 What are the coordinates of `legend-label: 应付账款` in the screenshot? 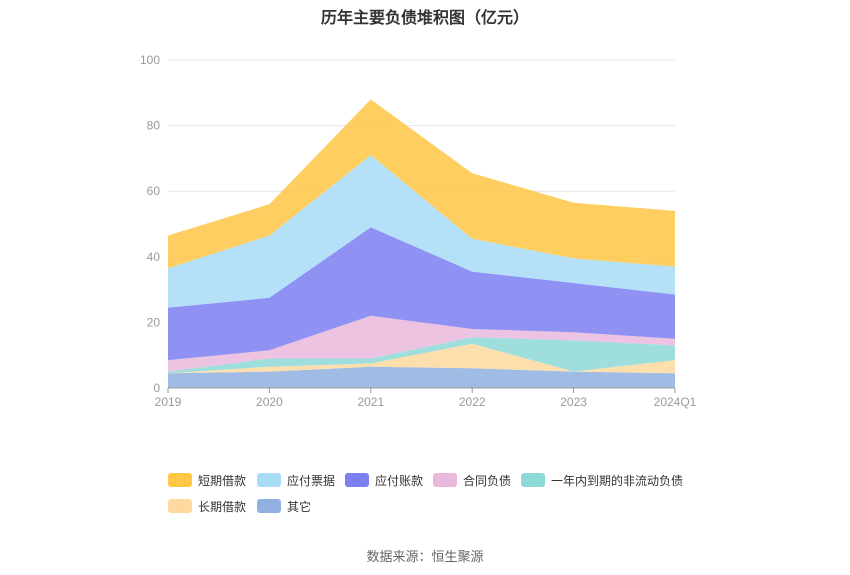 It's located at (399, 480).